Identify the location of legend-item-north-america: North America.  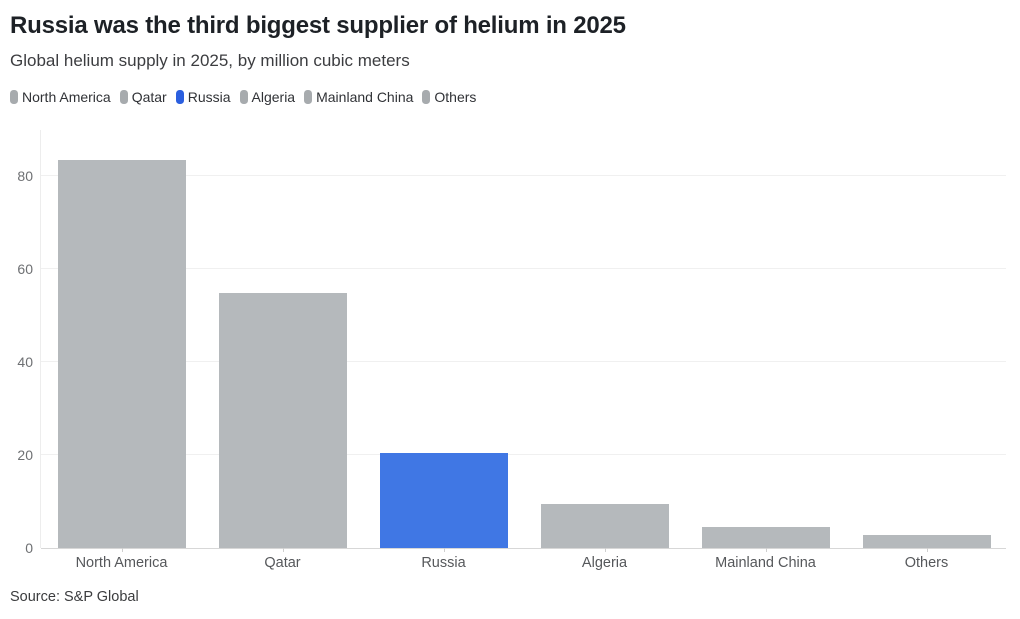
(60, 97).